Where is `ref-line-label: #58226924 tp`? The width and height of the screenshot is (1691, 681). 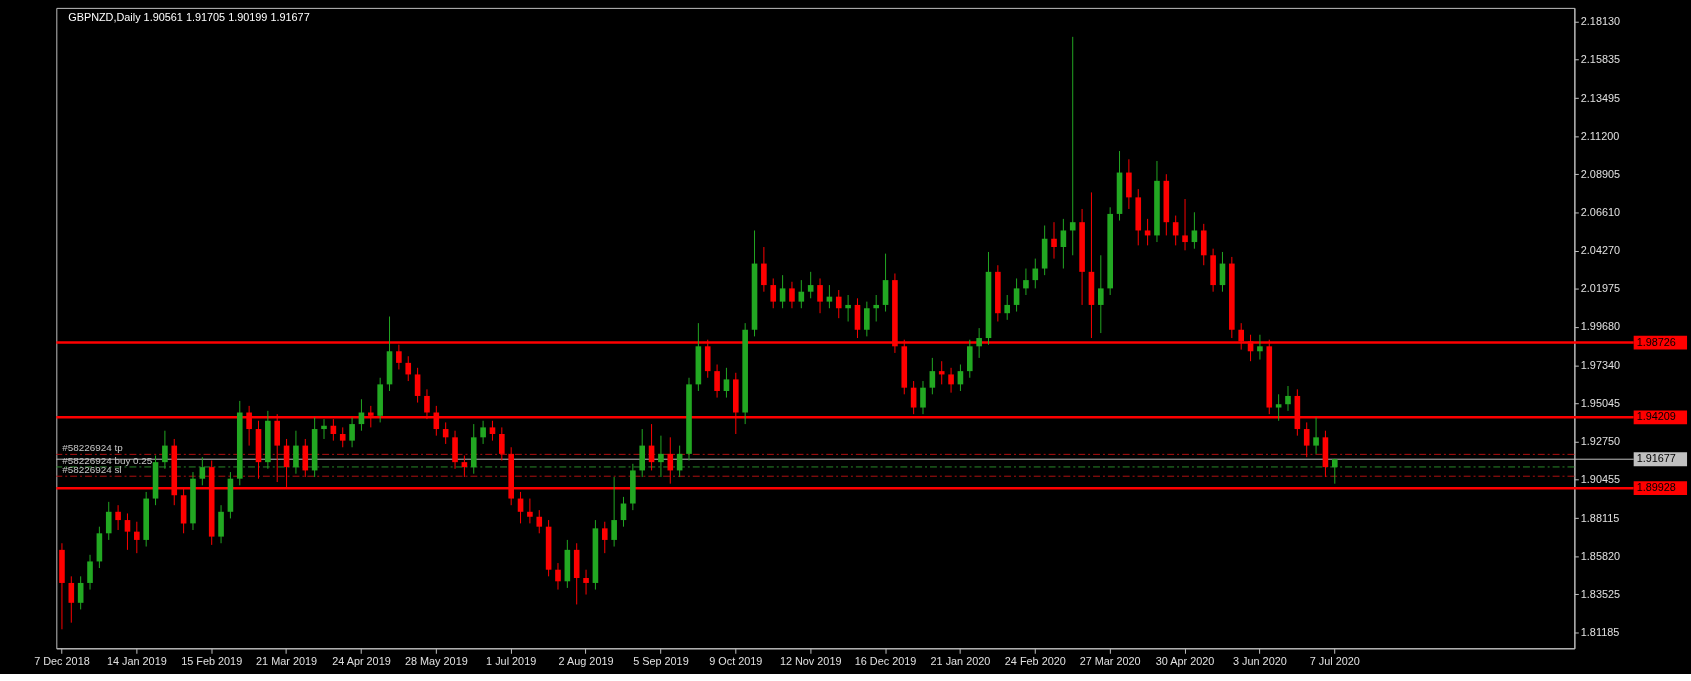
ref-line-label: #58226924 tp is located at coordinates (93, 448).